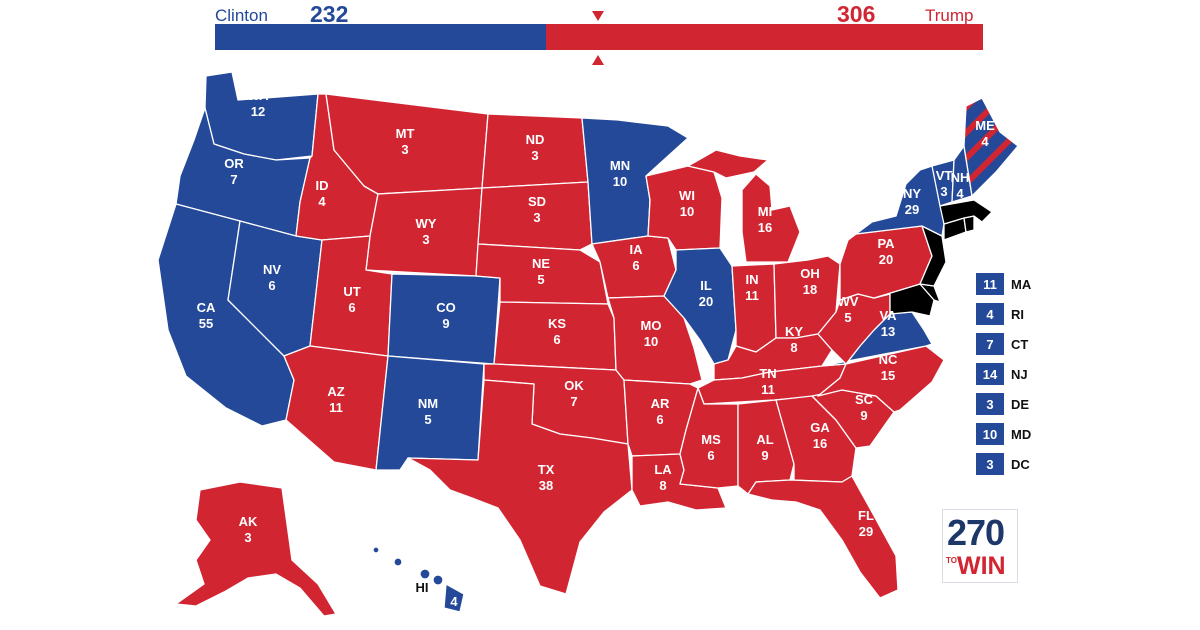 The width and height of the screenshot is (1200, 630). Describe the element at coordinates (574, 385) in the screenshot. I see `state-label-OK: OK` at that location.